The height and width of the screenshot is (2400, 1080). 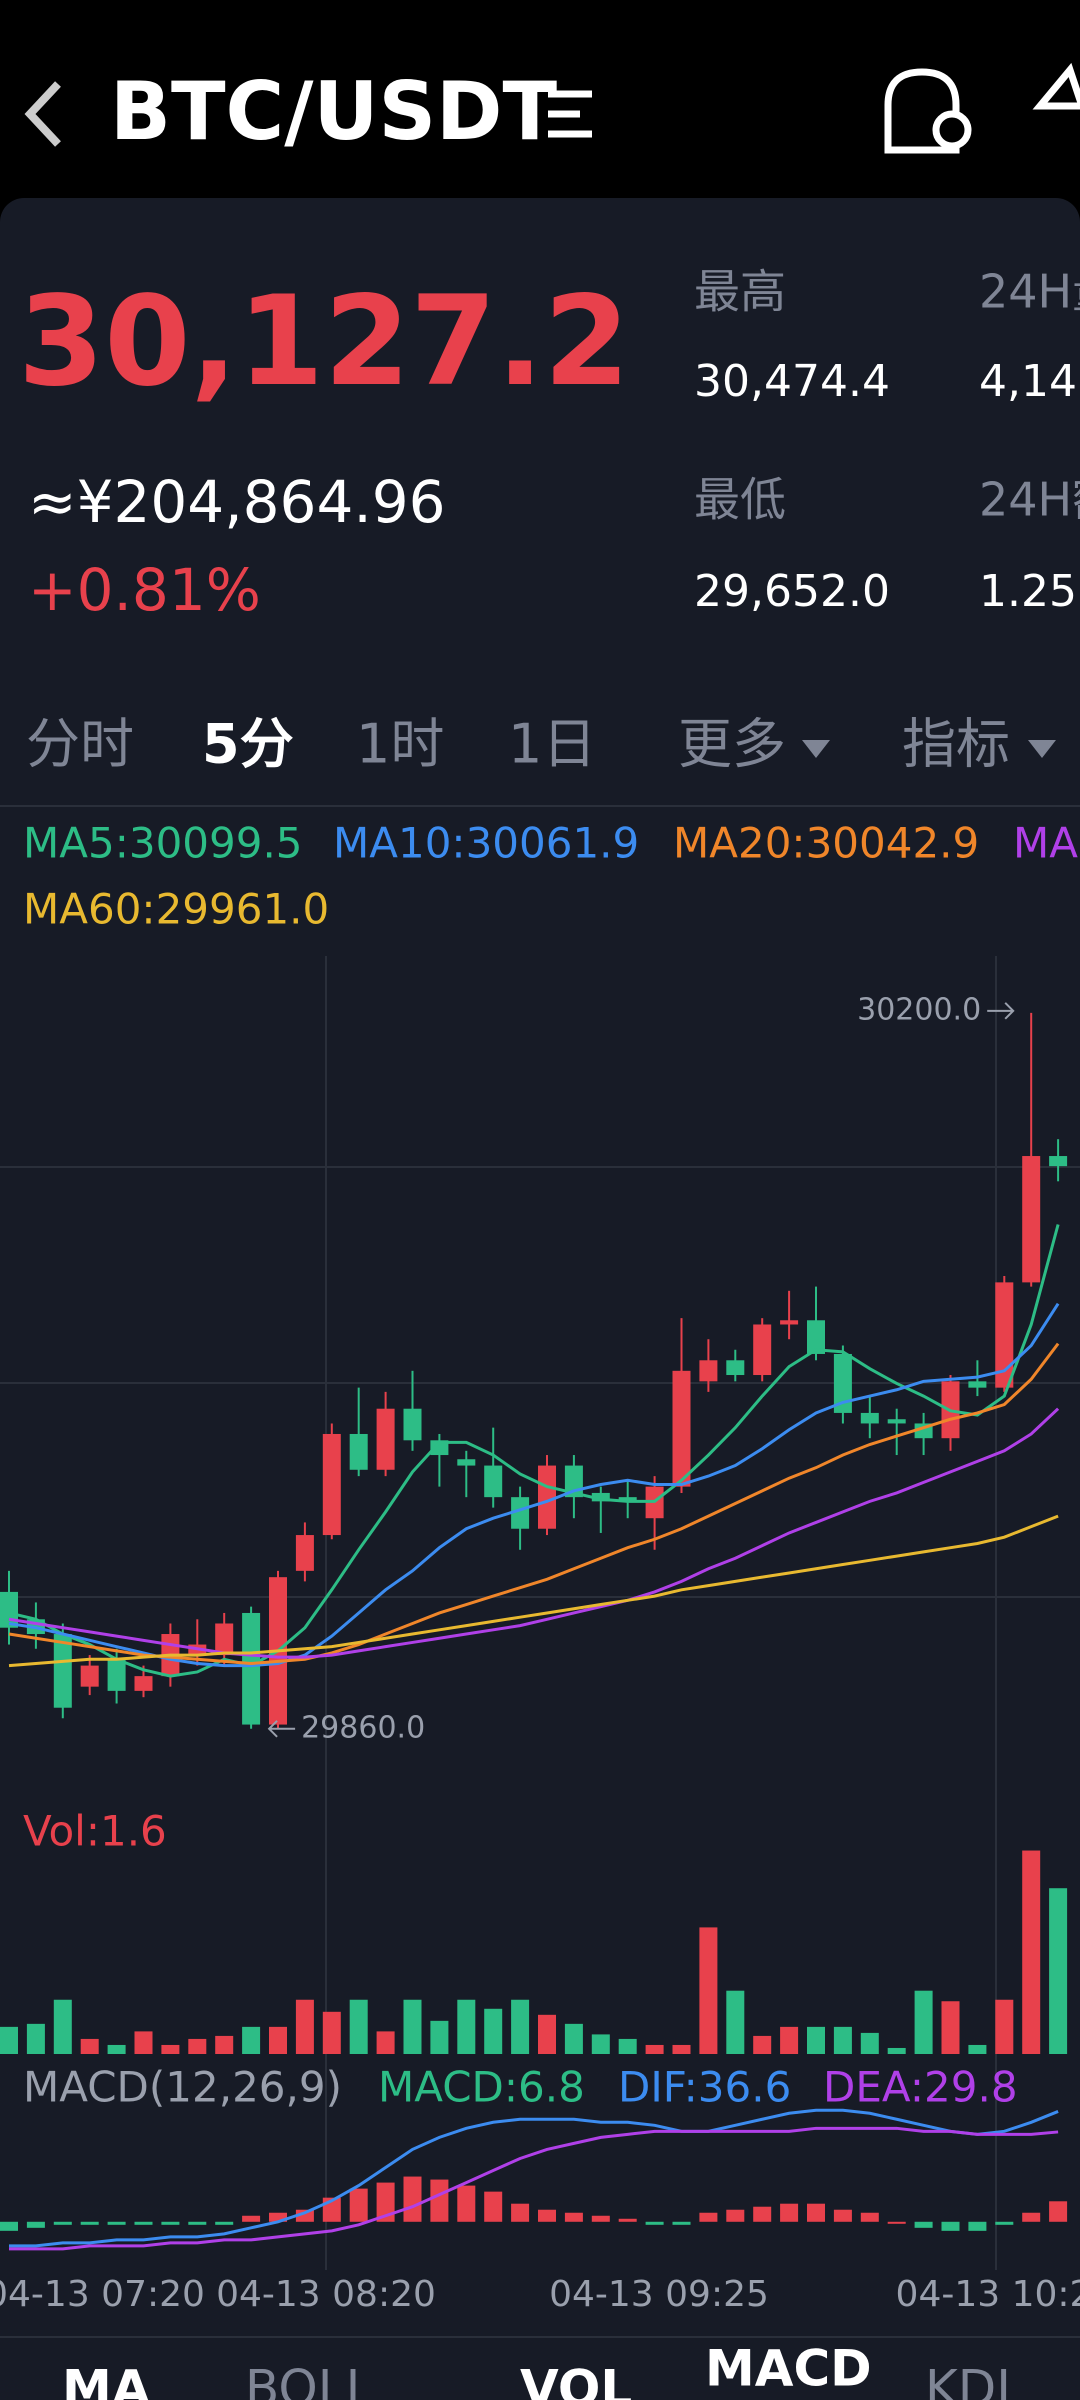 I want to click on tab-active: 5分, so click(x=248, y=744).